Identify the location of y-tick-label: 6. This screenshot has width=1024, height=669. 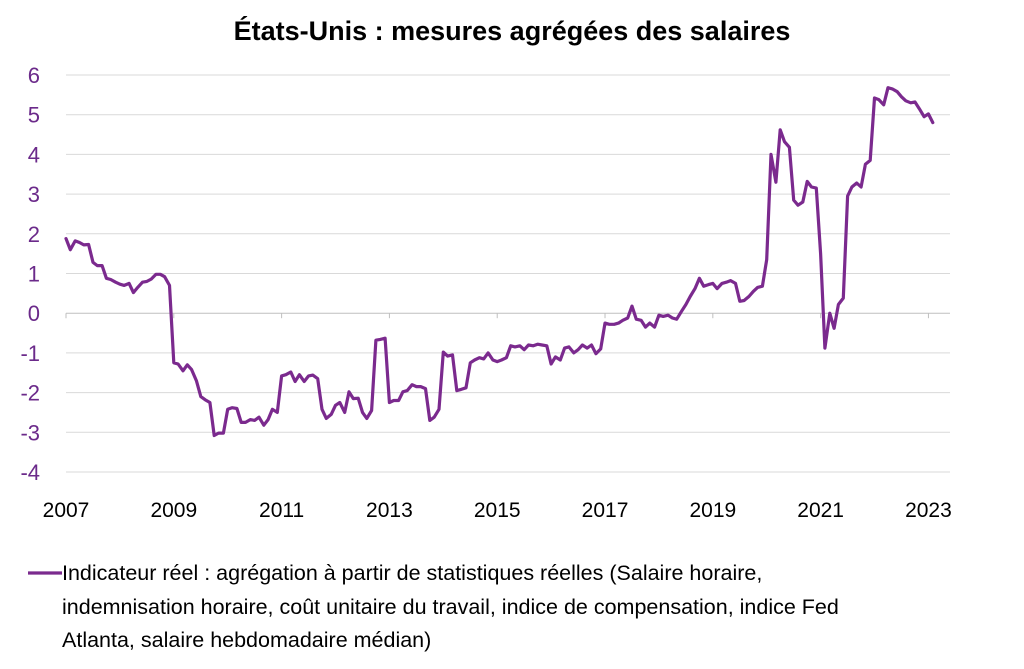
(34, 75).